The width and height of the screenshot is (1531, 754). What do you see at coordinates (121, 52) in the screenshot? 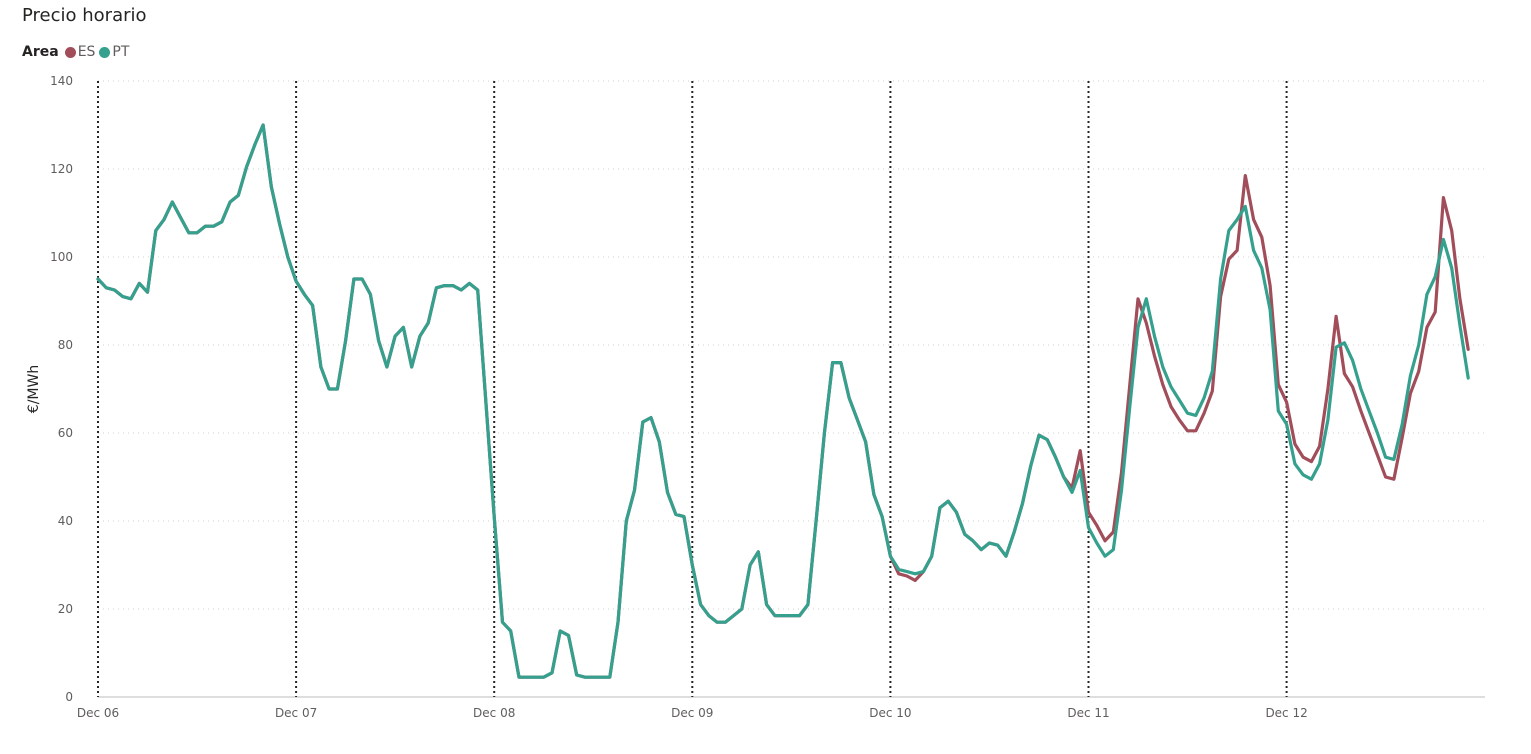
I see `legend-label-pt: PT` at bounding box center [121, 52].